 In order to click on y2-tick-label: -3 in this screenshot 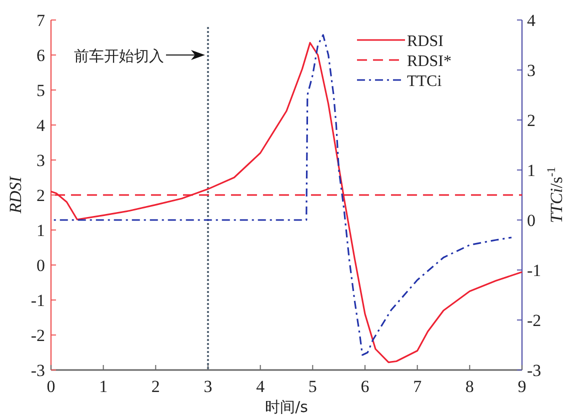, I will do `click(534, 370)`.